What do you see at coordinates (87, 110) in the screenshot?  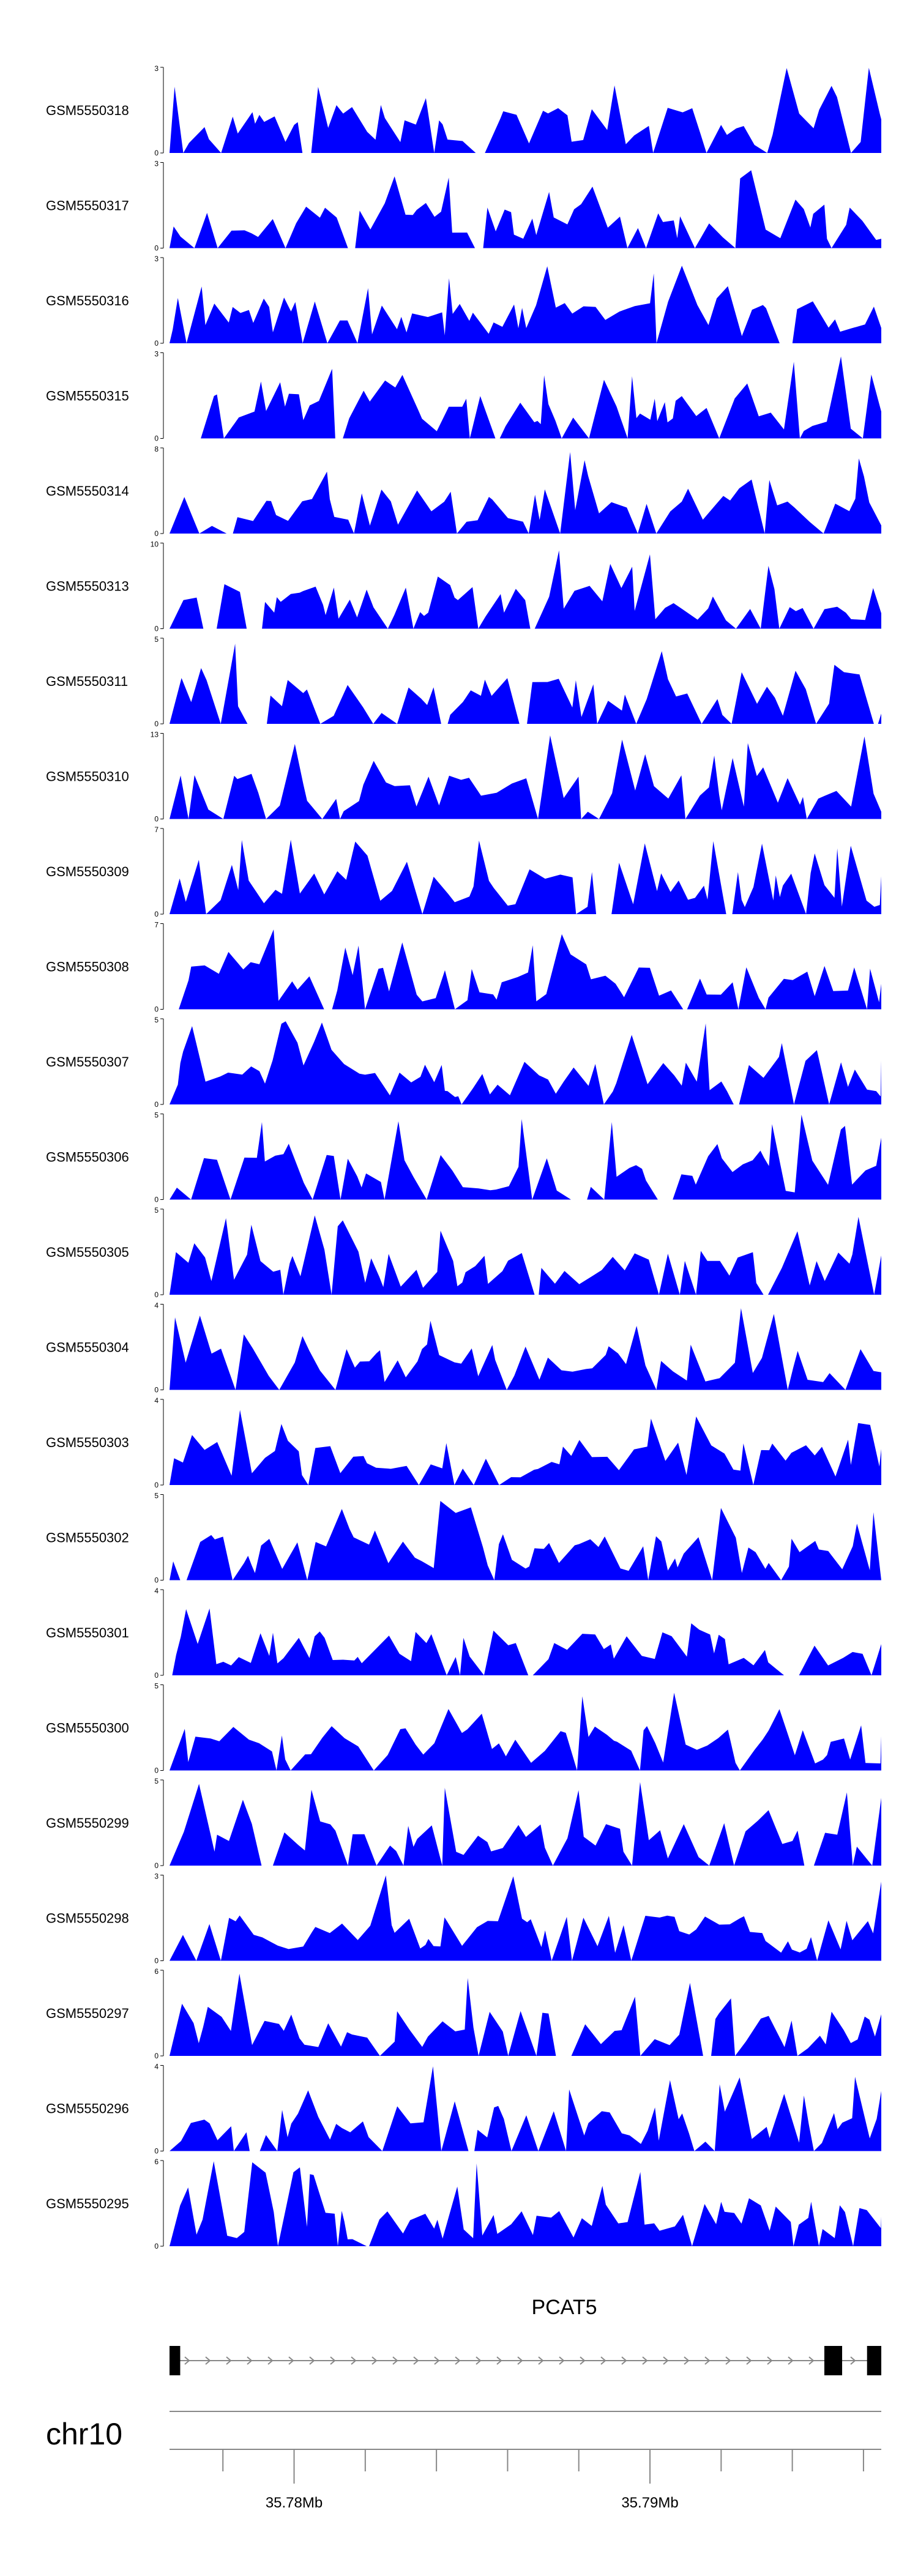 I see `track-label: GSM5550318` at bounding box center [87, 110].